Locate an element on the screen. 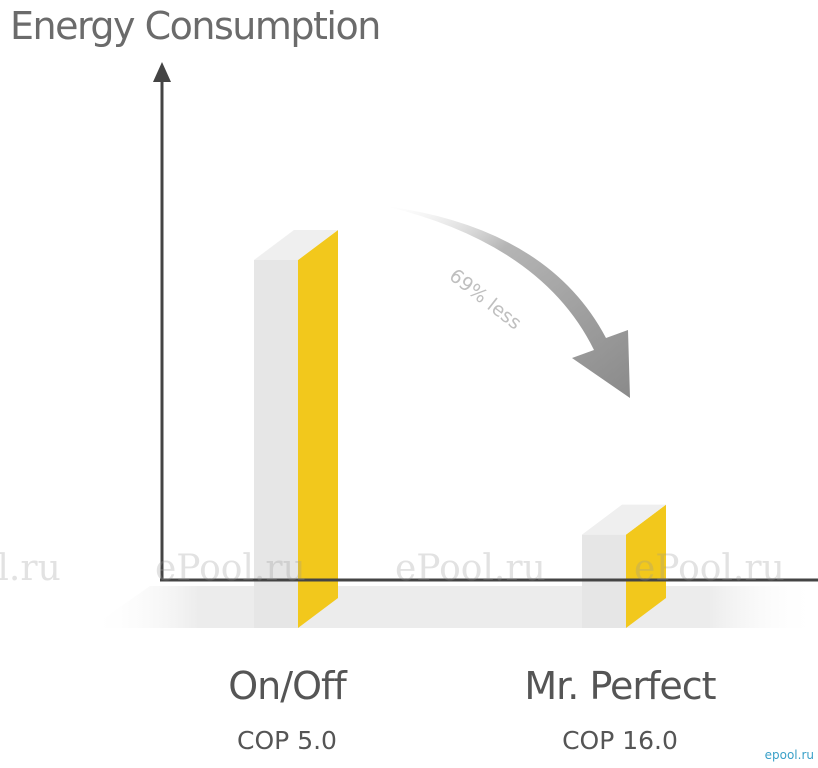  chart-title: Energy Consumption is located at coordinates (195, 26).